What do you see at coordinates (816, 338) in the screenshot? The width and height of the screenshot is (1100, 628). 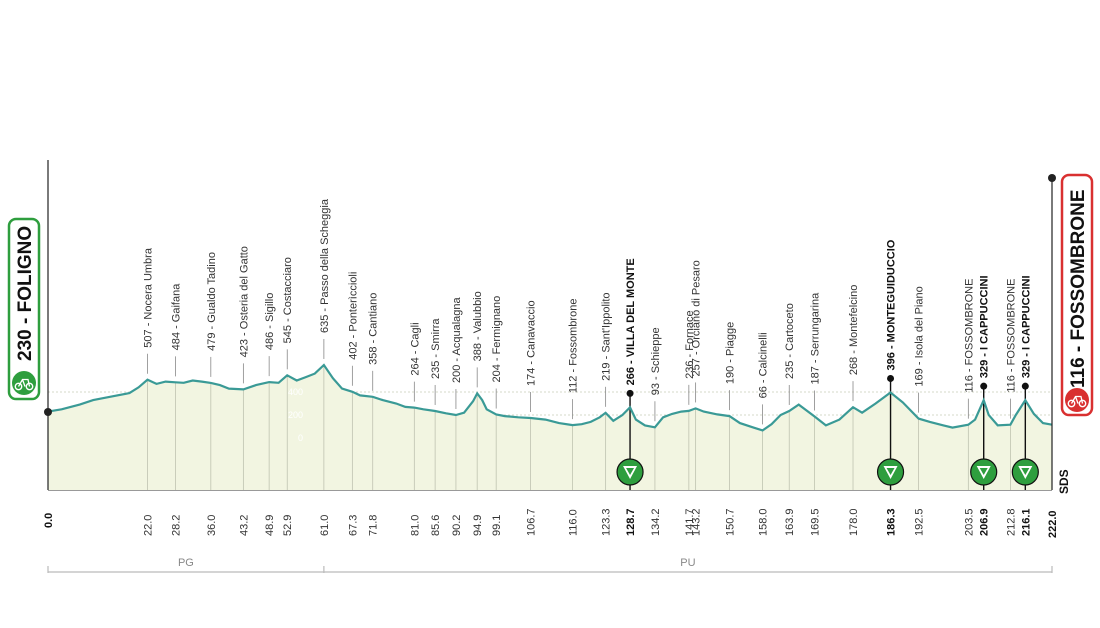 I see `waypoint-label: 187 - Serrungarina` at bounding box center [816, 338].